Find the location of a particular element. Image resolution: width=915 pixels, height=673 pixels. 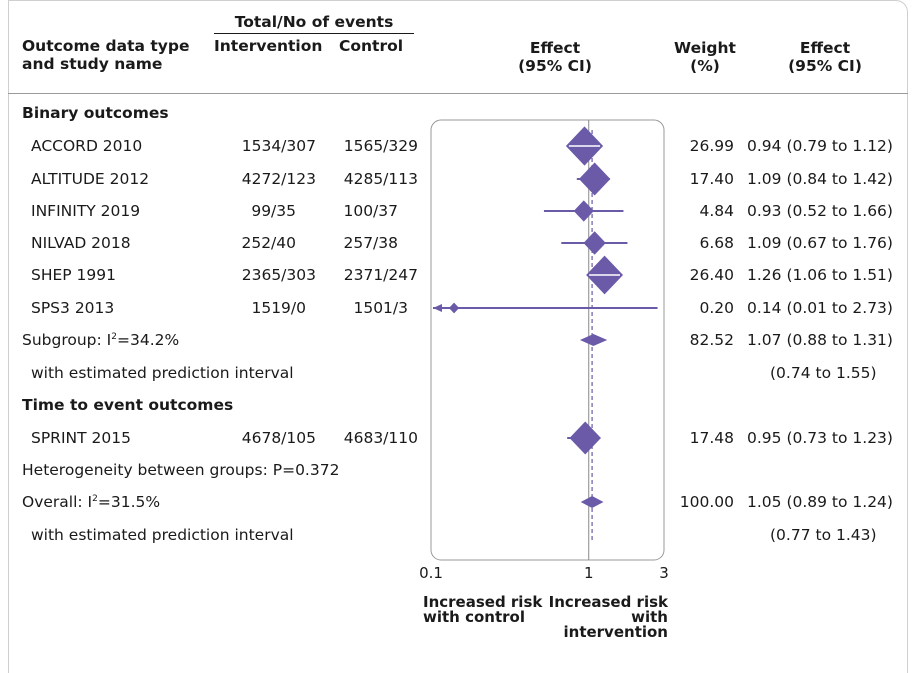

study-effect: 0.95 (0.73 to 1.23) is located at coordinates (820, 438).